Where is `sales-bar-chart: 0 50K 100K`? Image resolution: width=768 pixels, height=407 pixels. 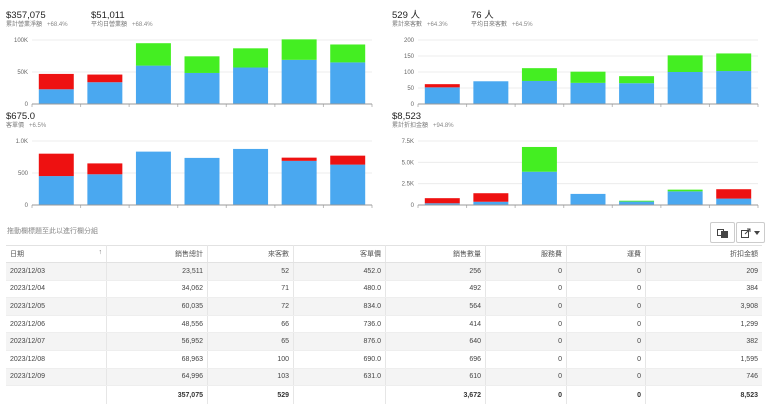 sales-bar-chart: 0 50K 100K is located at coordinates (193, 73).